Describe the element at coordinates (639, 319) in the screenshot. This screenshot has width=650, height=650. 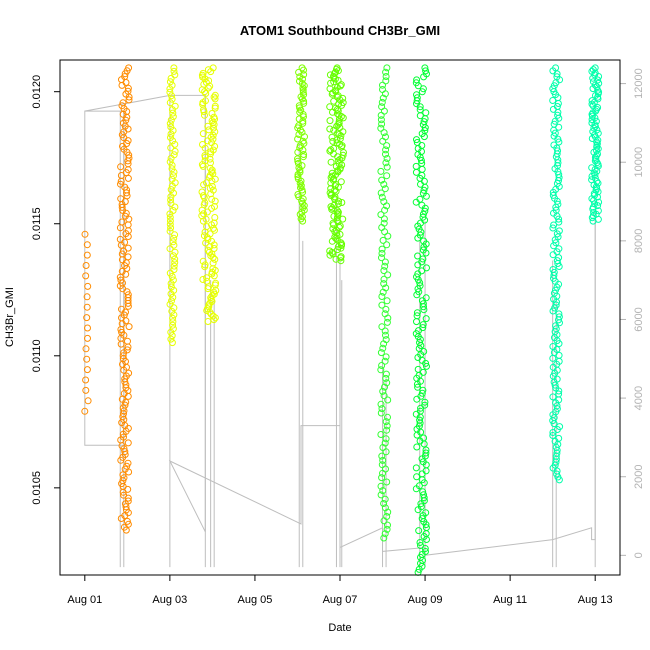
I see `y2-tick-label: 6000` at that location.